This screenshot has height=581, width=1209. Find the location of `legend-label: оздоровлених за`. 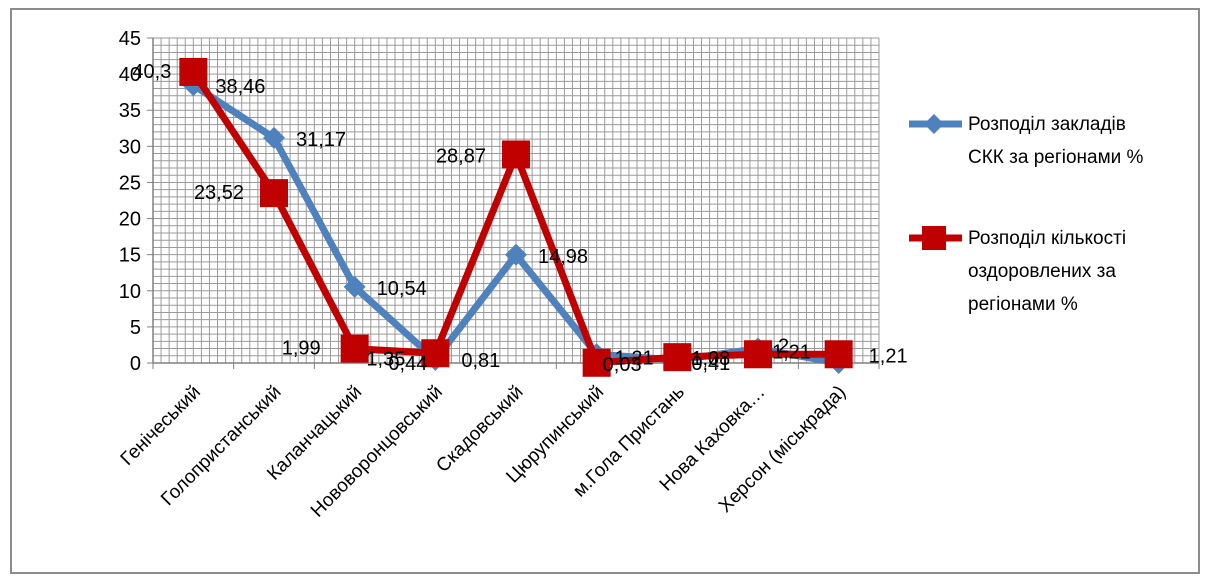

legend-label: оздоровлених за is located at coordinates (1042, 271).